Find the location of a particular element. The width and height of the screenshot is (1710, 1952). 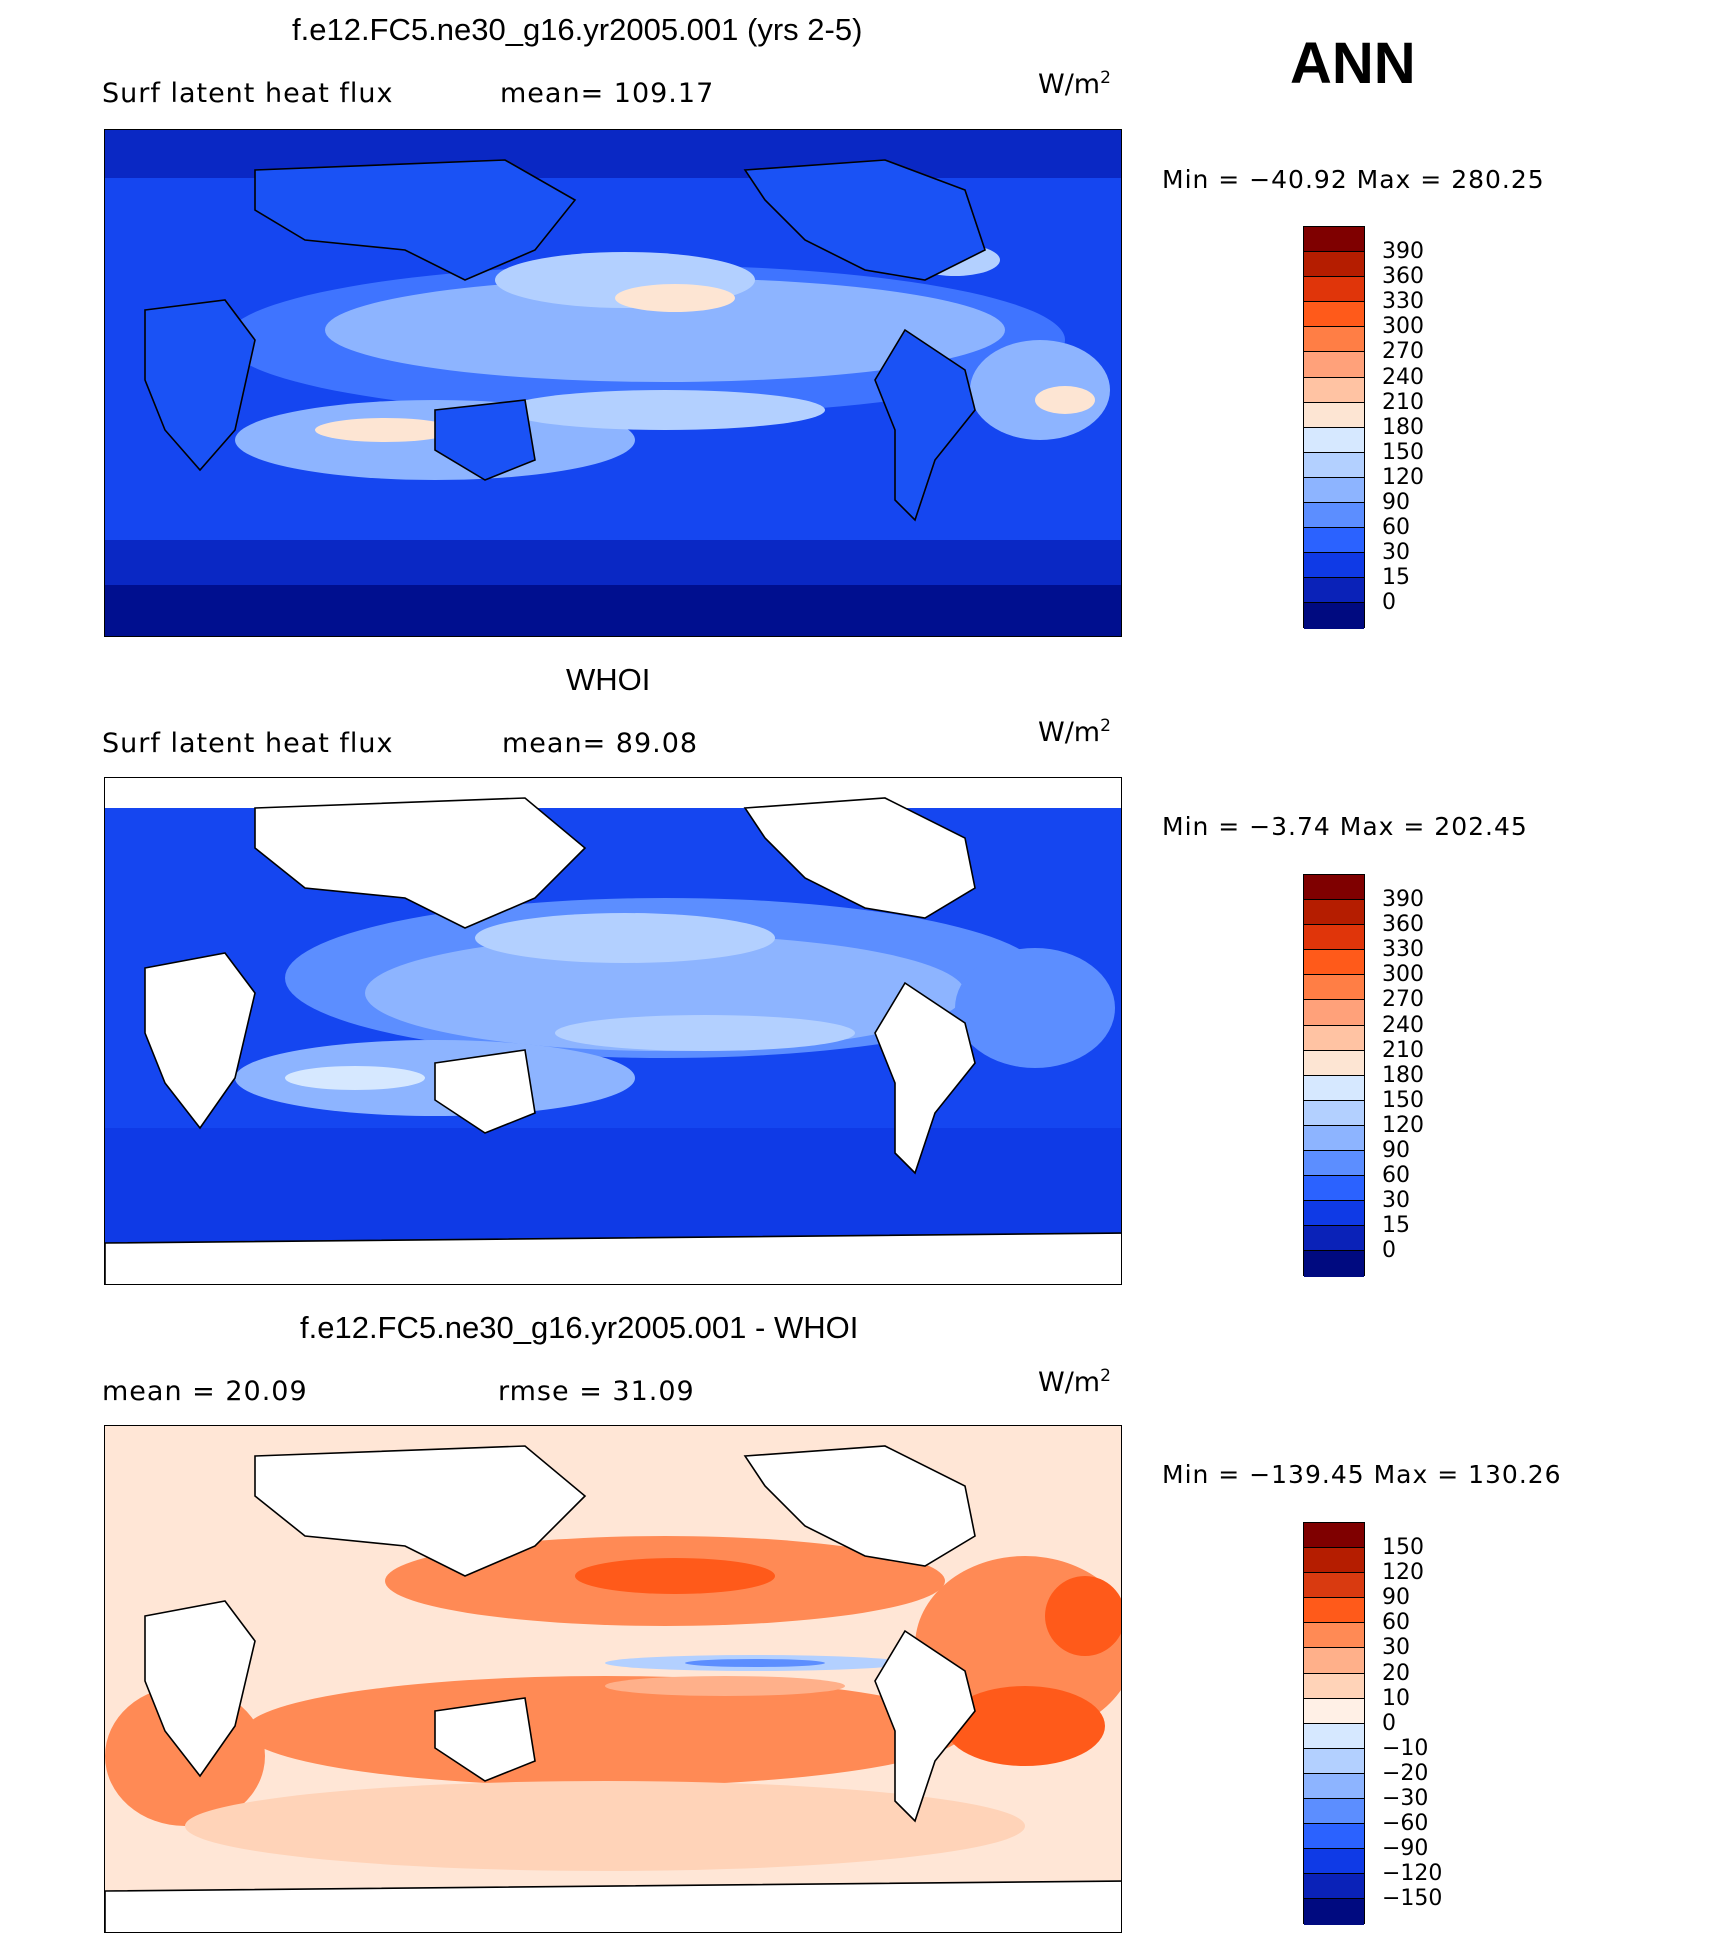

colorbar-tick-label: 210 is located at coordinates (1403, 402).